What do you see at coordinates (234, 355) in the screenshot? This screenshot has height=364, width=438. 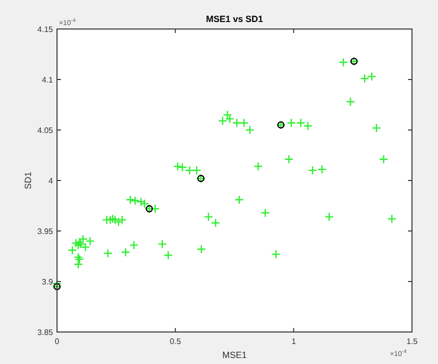 I see `x-axis-title: MSE1` at bounding box center [234, 355].